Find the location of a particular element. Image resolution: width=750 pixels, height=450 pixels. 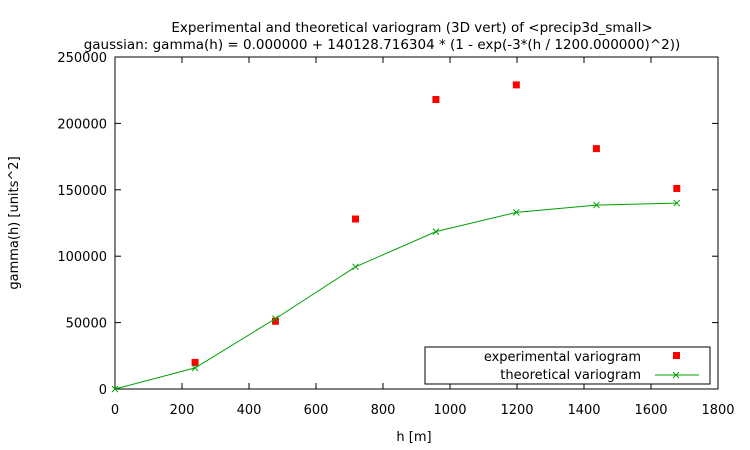

legend-marker-experimental is located at coordinates (676, 355).